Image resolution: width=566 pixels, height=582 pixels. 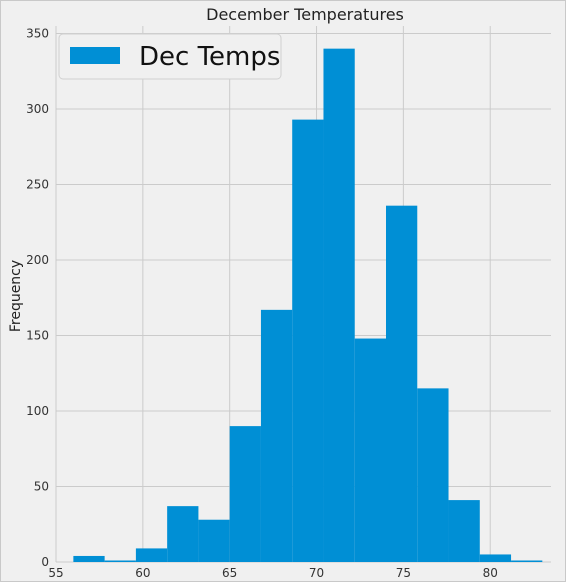 What do you see at coordinates (142, 573) in the screenshot?
I see `x-tick-label: 60` at bounding box center [142, 573].